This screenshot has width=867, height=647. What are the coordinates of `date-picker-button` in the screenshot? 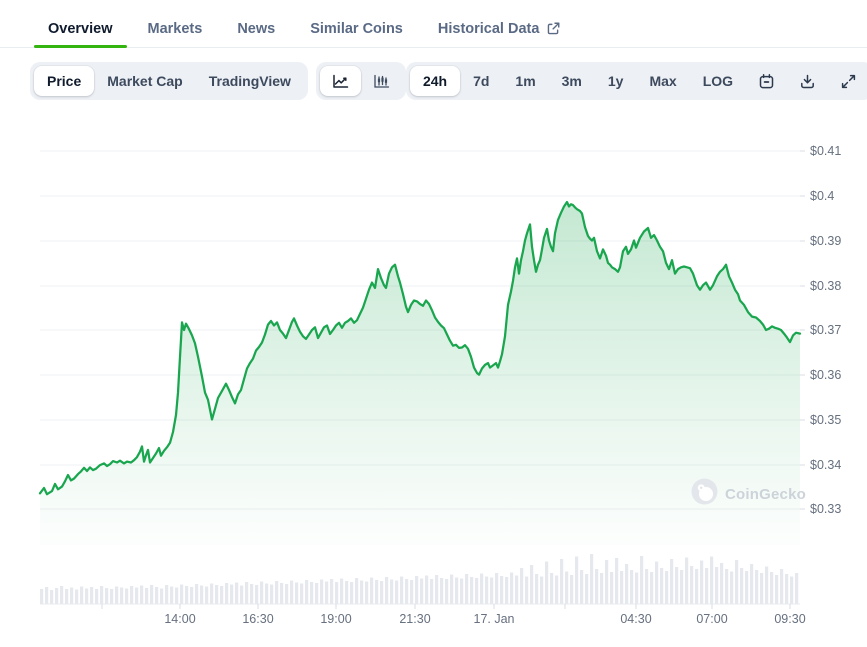 It's located at (766, 81).